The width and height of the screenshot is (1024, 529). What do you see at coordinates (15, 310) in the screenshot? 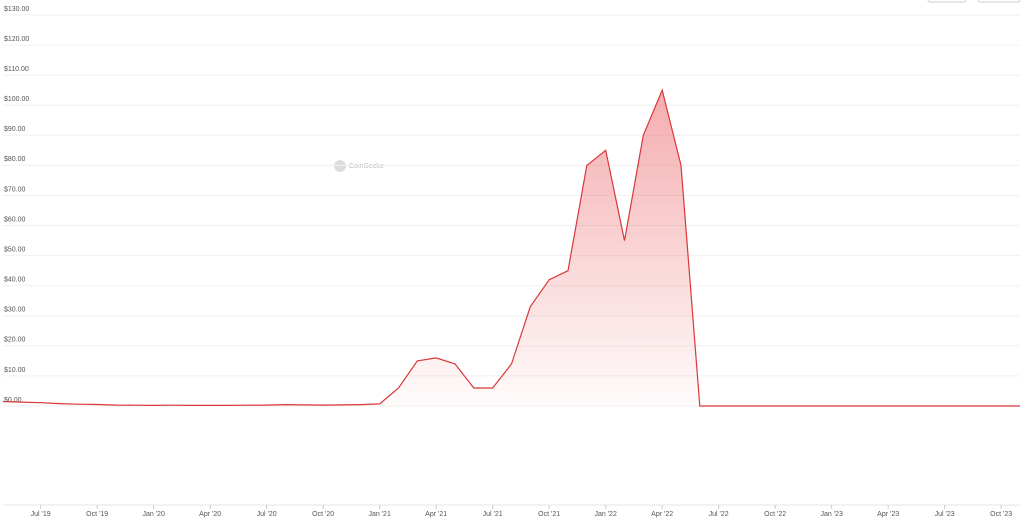
I see `y-tick-label: $30.00` at bounding box center [15, 310].